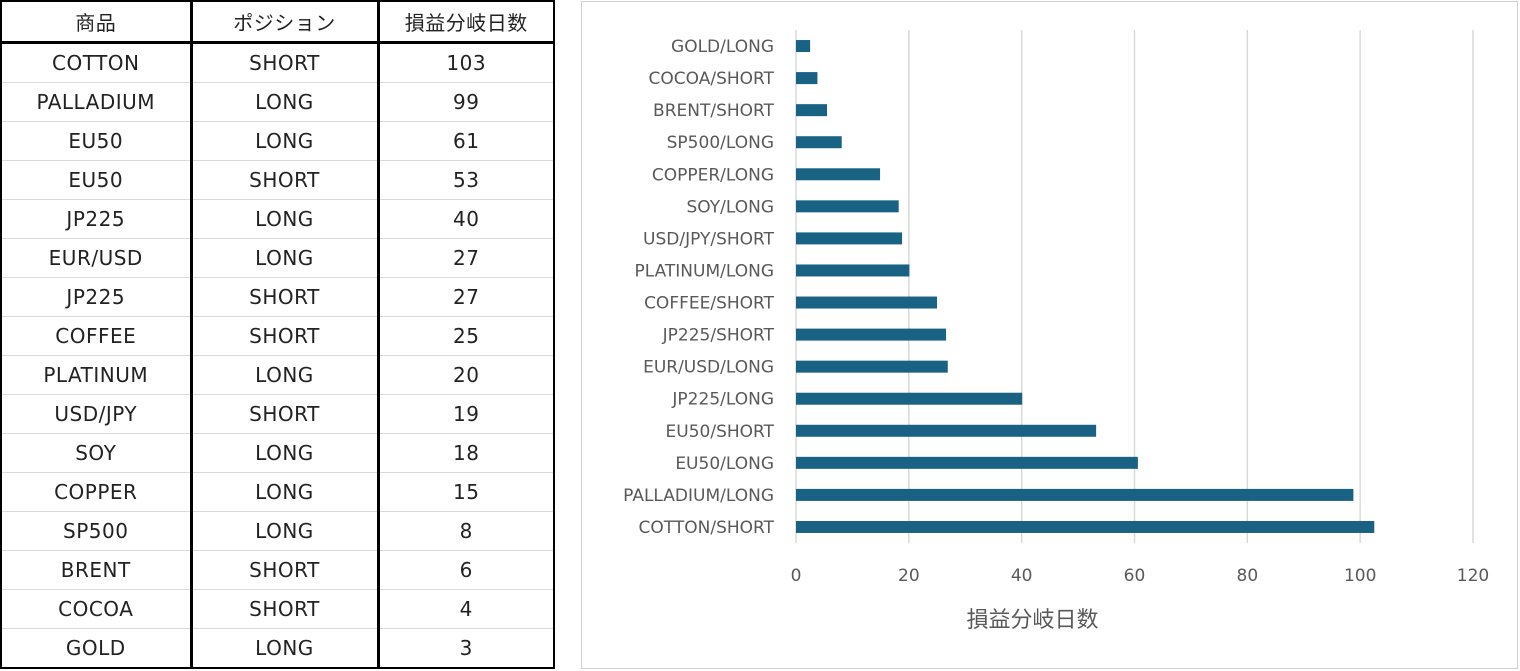 This screenshot has height=671, width=1520. I want to click on table-row: BRENT SHORT 6, so click(277, 570).